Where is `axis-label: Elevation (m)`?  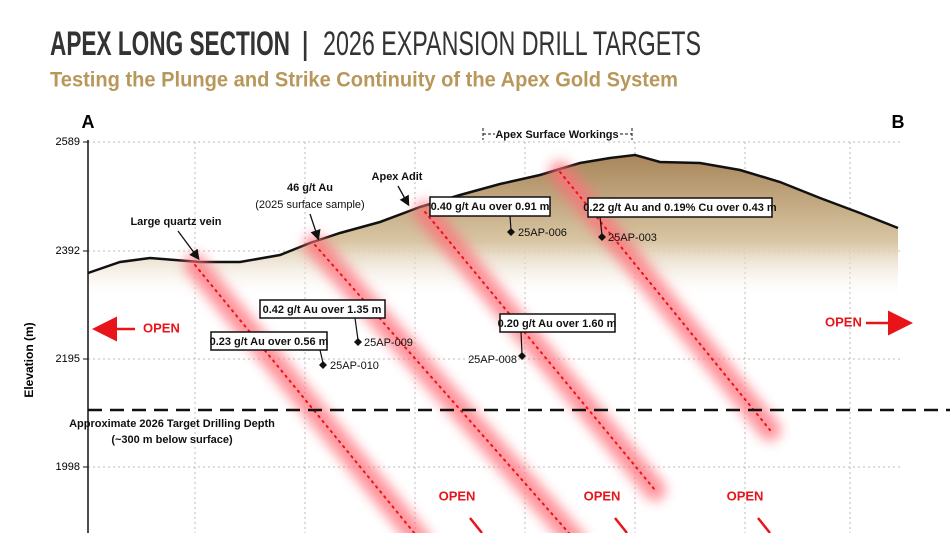 axis-label: Elevation (m) is located at coordinates (29, 359).